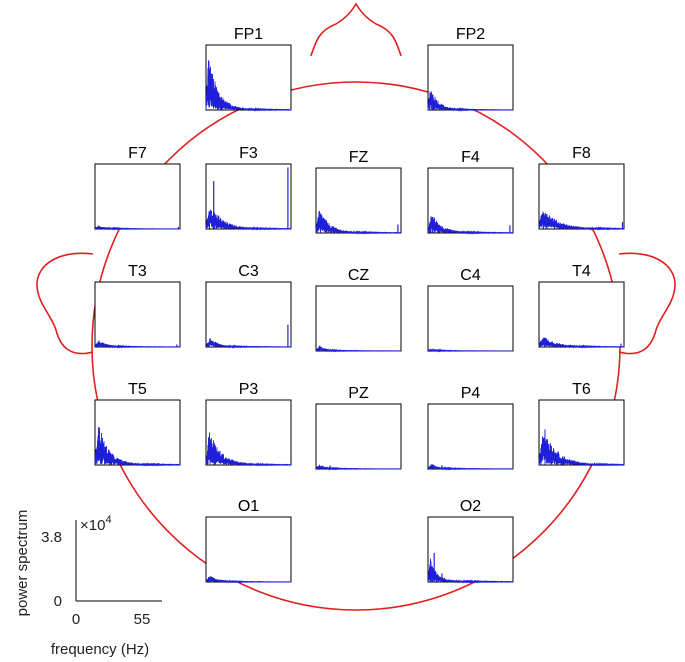  I want to click on channel-label-t5: T5, so click(137, 389).